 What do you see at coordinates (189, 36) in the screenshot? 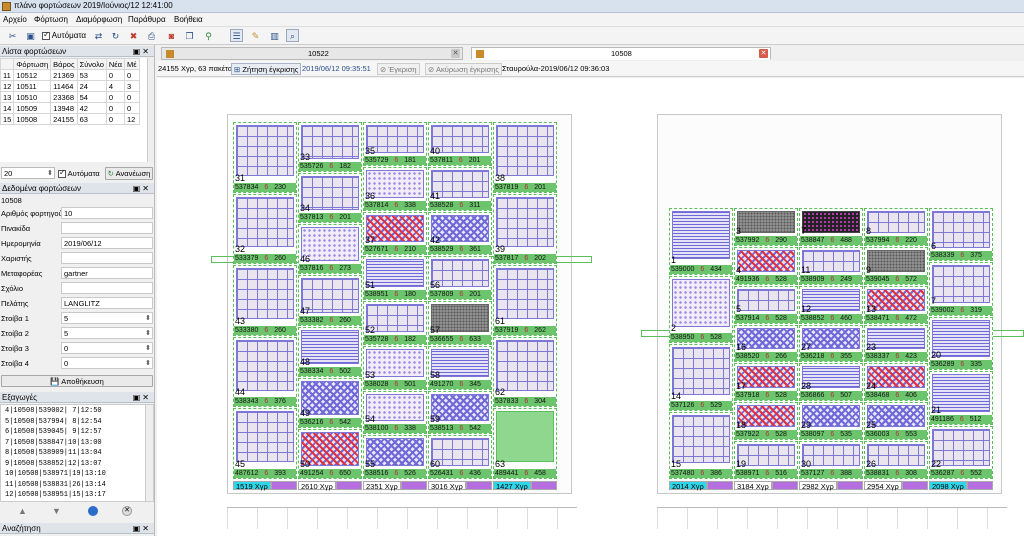
I see `copy-icon: ❐` at bounding box center [189, 36].